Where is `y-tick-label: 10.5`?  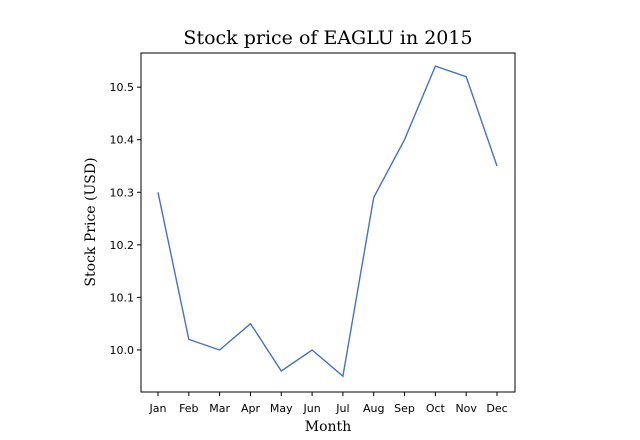
y-tick-label: 10.5 is located at coordinates (122, 87).